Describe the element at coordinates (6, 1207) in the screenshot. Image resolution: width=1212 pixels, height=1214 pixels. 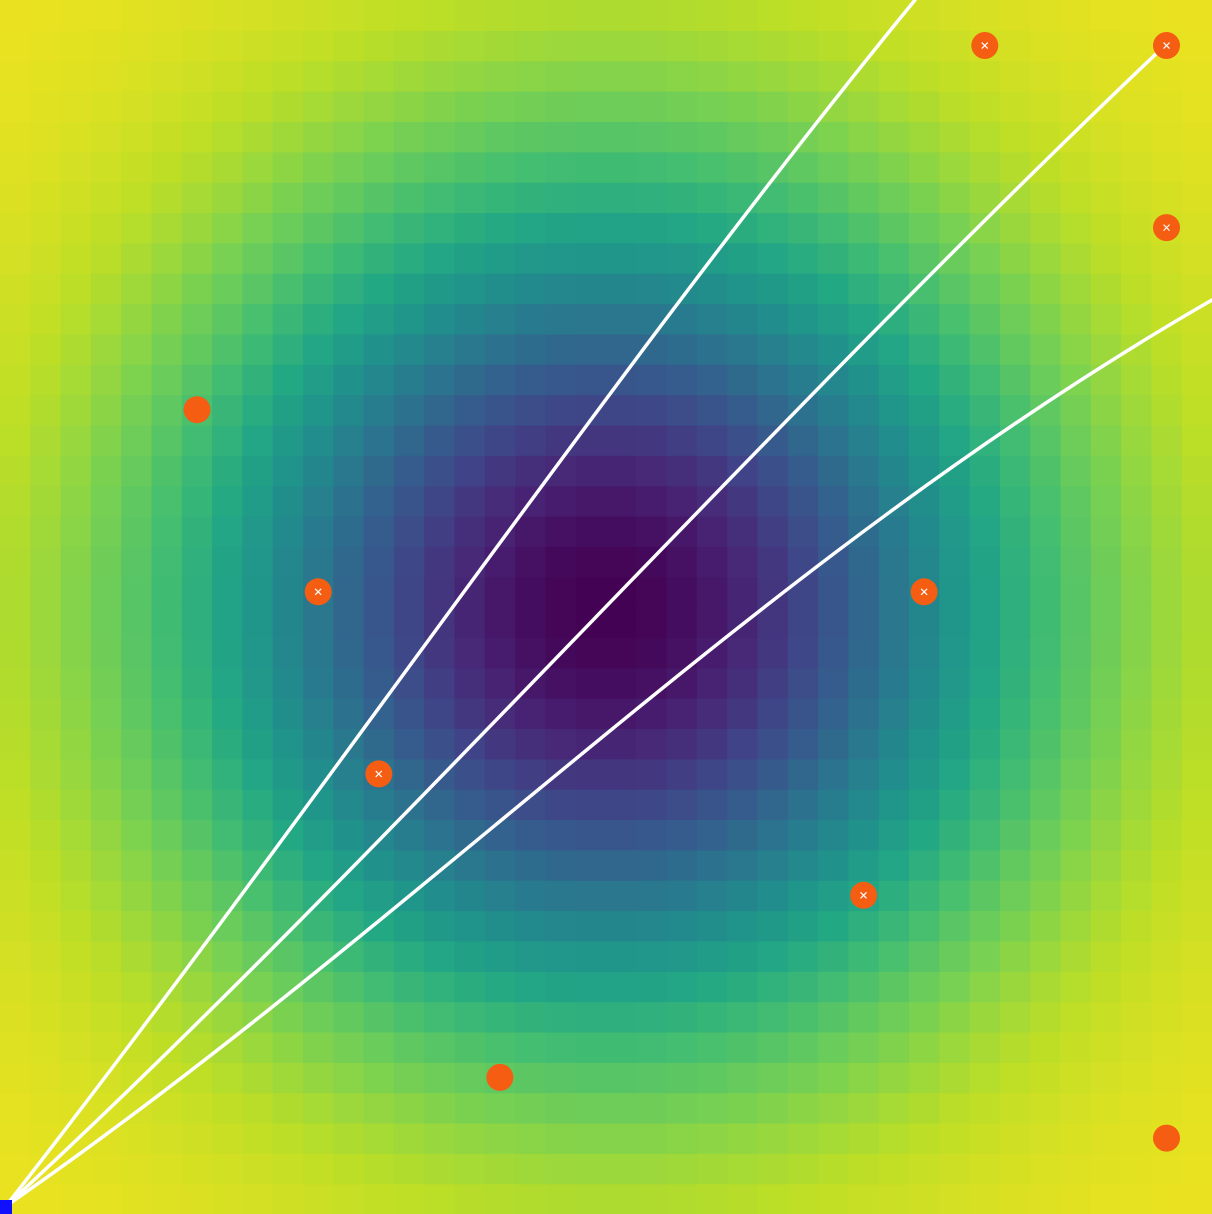
I see `player-marker` at that location.